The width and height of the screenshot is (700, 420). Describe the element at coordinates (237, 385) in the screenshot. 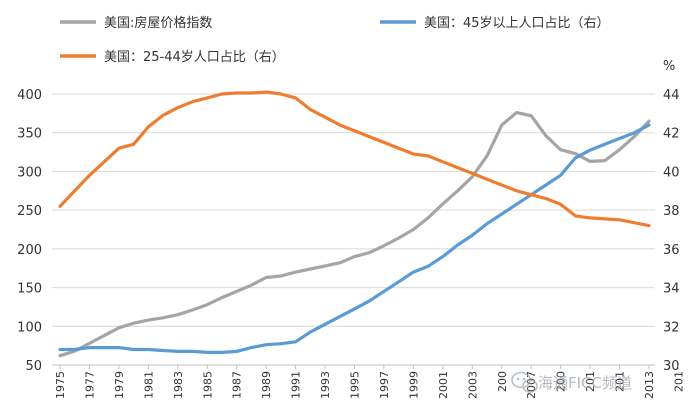

I see `x-tick-label: 1987` at that location.